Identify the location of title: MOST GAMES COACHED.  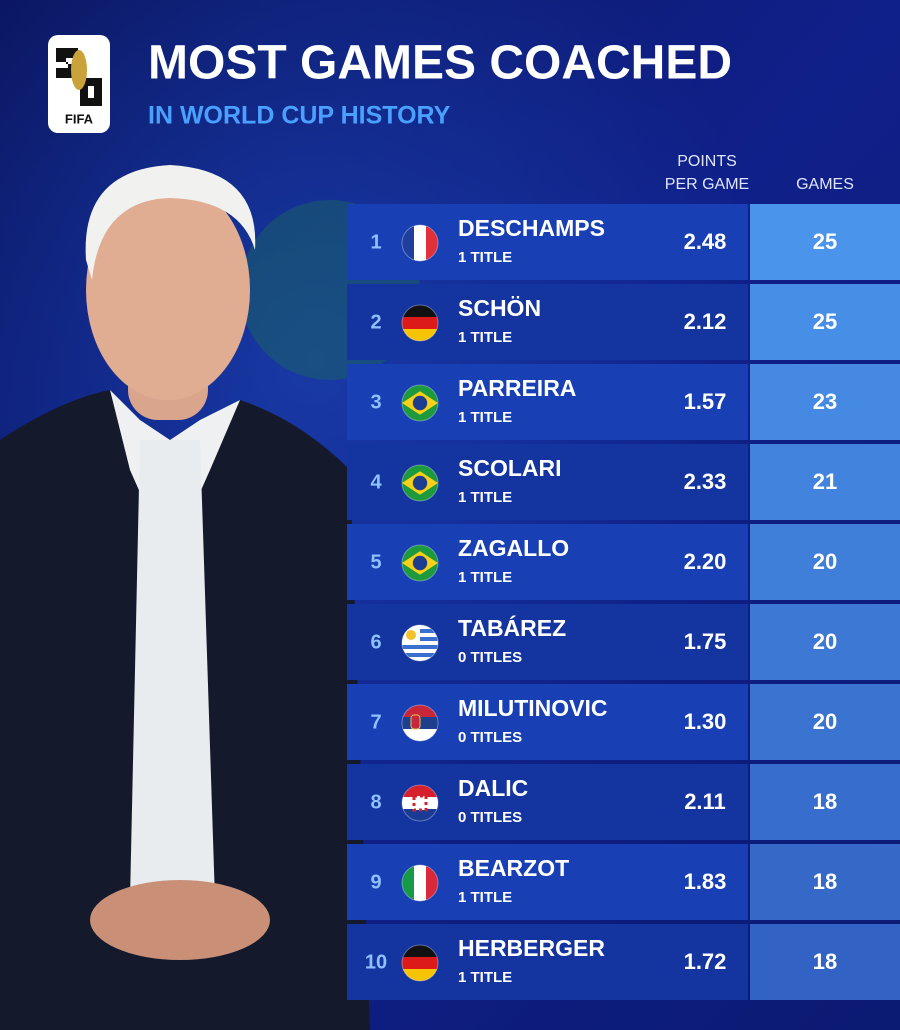
(440, 63).